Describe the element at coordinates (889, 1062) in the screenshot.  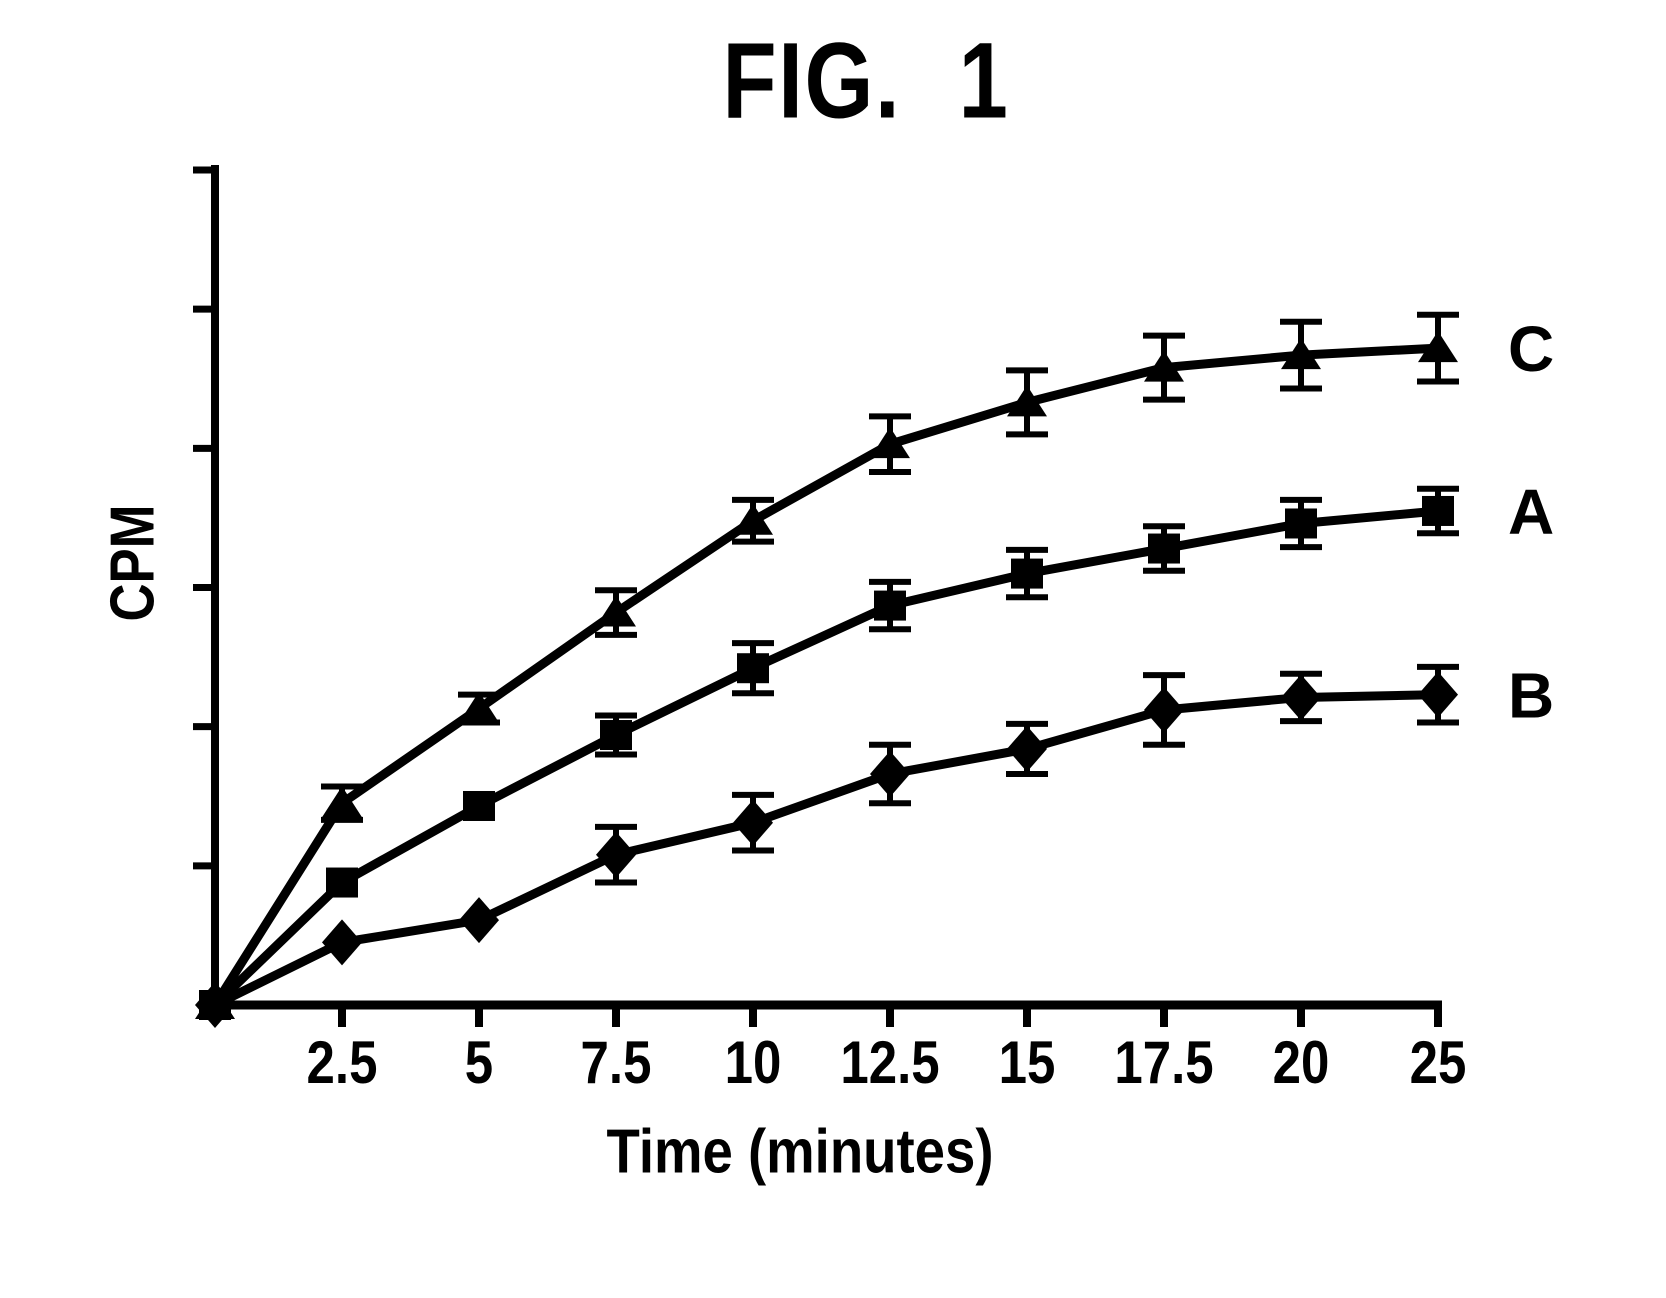
I see `x-tick-label: 12.5` at that location.